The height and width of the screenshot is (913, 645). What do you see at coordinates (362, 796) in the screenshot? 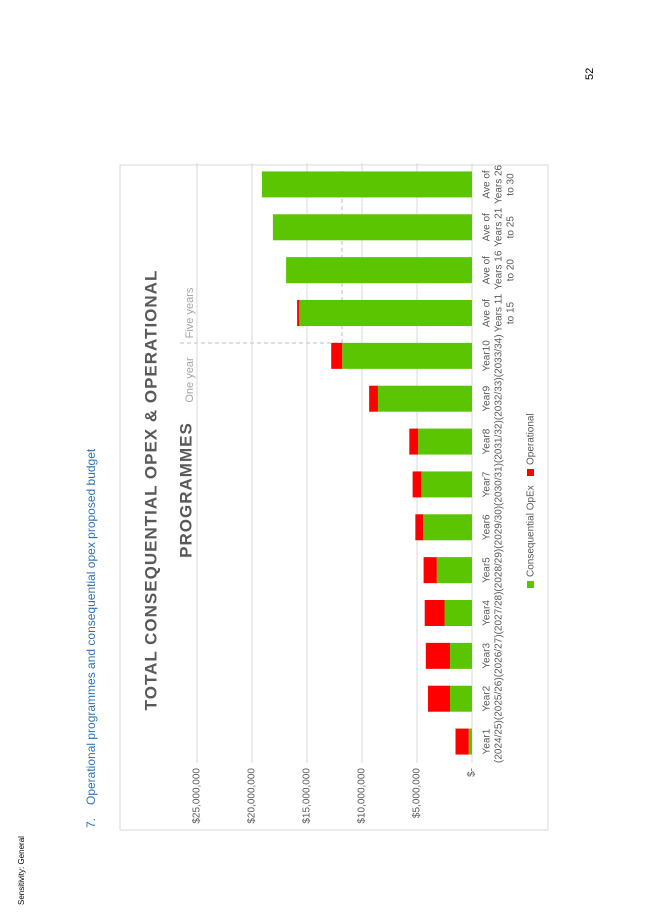
I see `y-tick-label: $10,000,000` at bounding box center [362, 796].